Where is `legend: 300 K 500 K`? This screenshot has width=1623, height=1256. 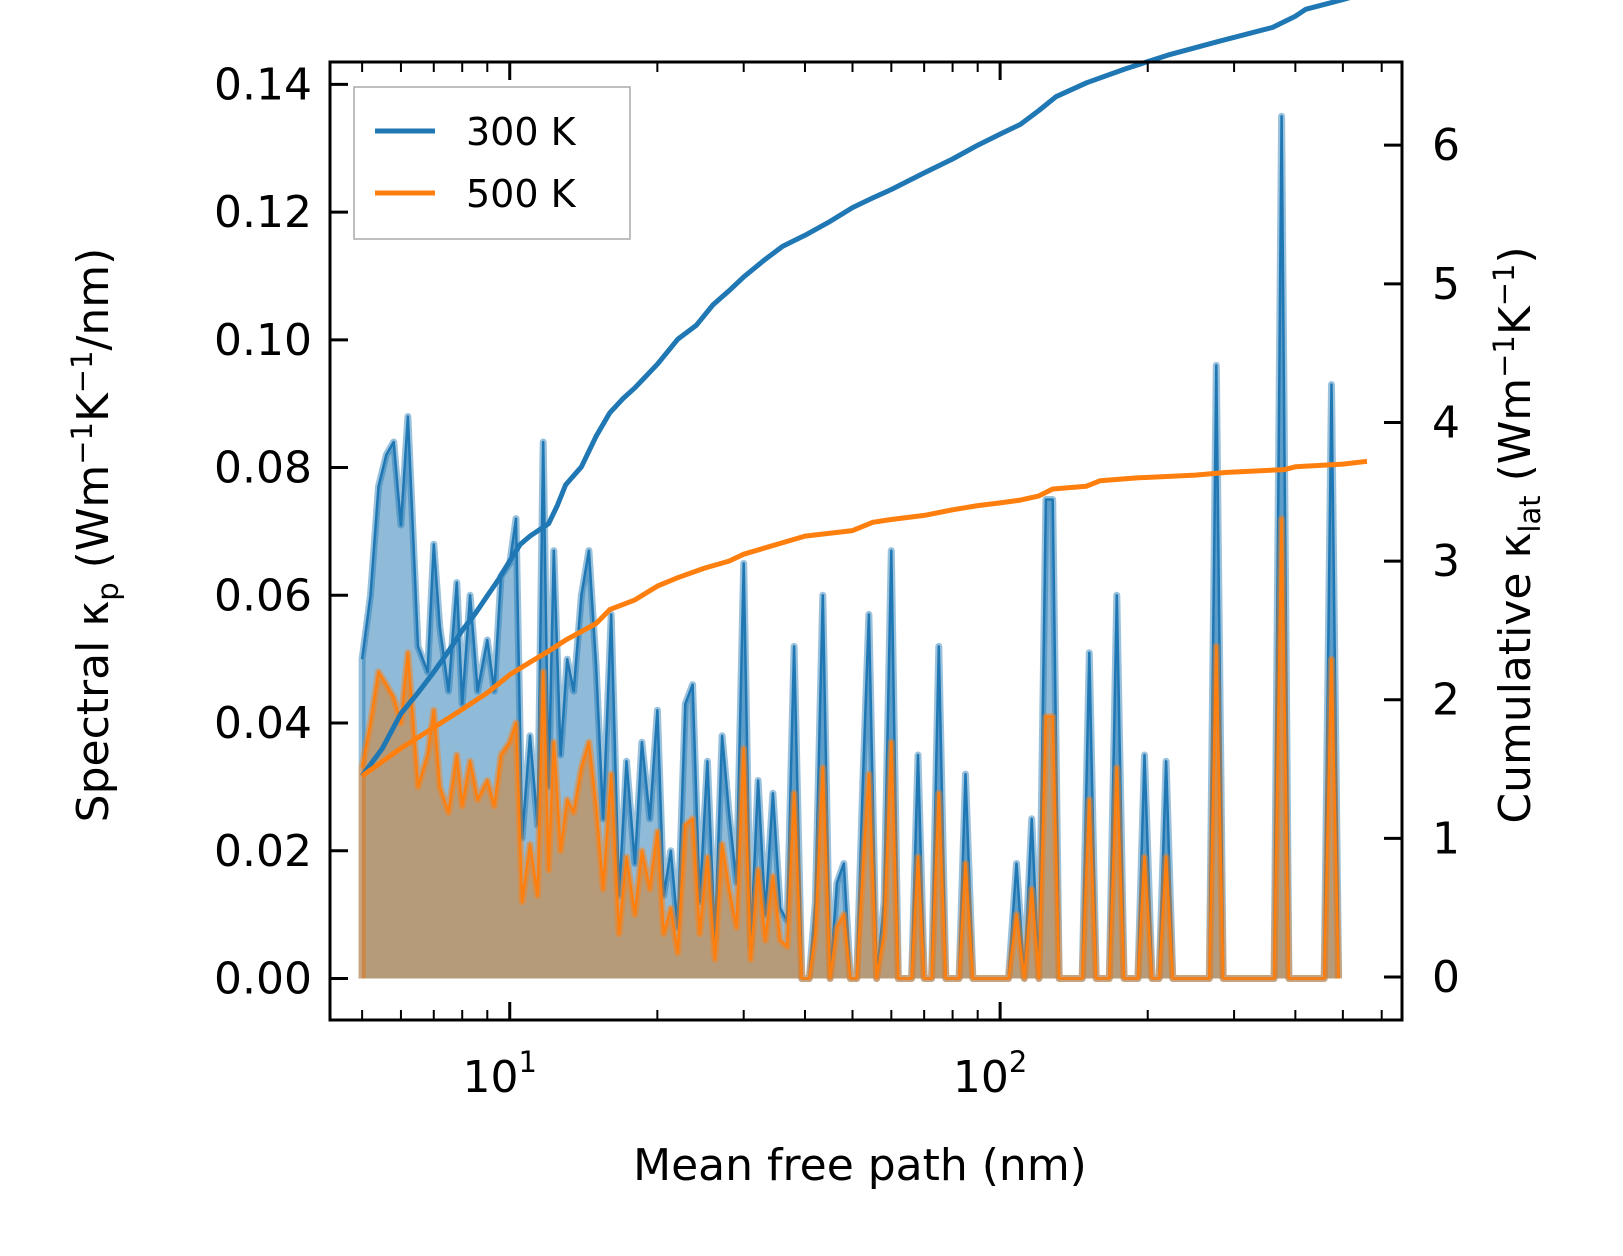 legend: 300 K 500 K is located at coordinates (492, 163).